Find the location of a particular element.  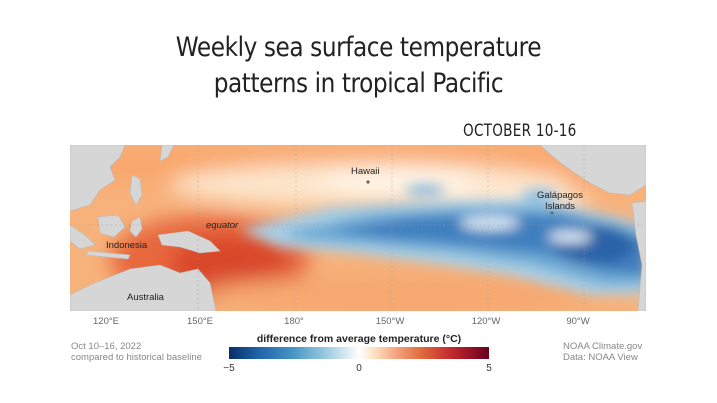

land-borneo is located at coordinates (111, 226).